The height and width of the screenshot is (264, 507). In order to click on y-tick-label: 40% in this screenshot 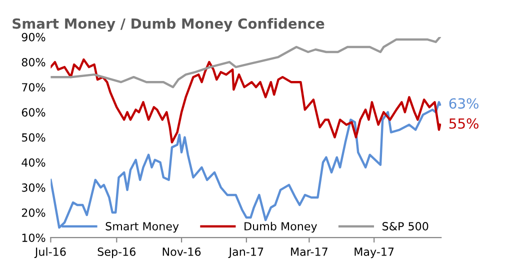, I will do `click(34, 162)`.